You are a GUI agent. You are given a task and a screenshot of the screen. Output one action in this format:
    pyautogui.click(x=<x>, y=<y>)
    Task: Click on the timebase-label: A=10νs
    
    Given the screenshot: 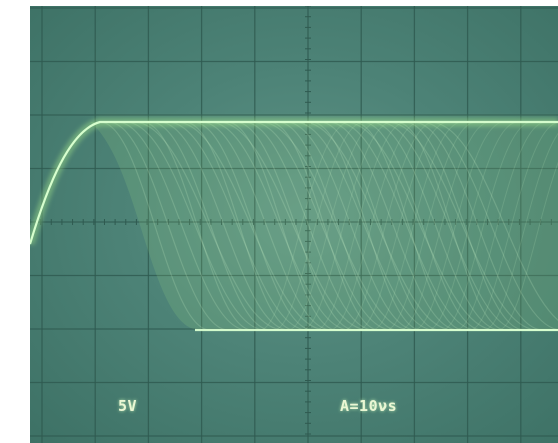 What is the action you would take?
    pyautogui.click(x=369, y=406)
    